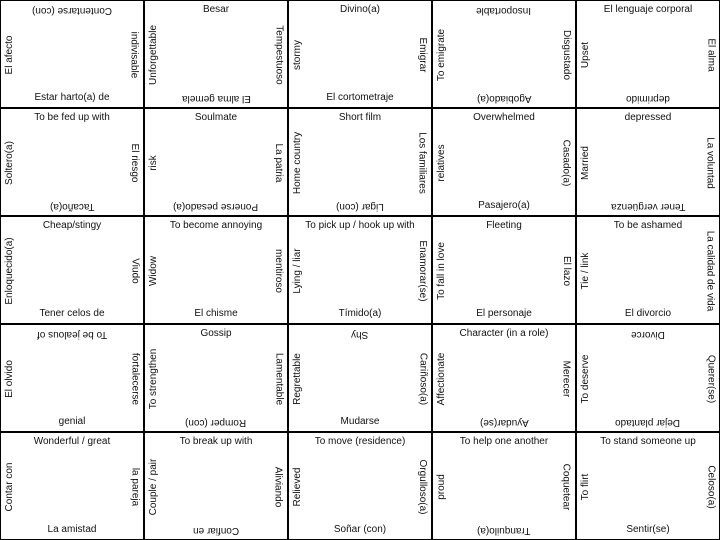  I want to click on tile-right-label: Aliviando, so click(278, 487).